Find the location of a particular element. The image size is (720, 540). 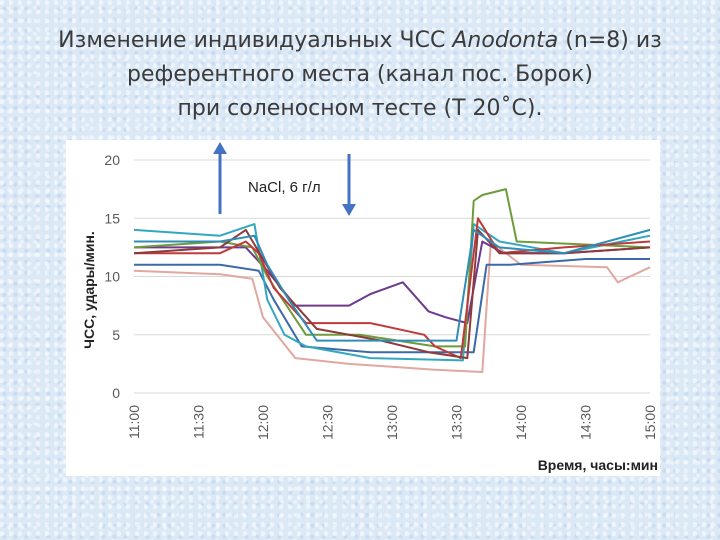

y-axis-ticks: 0 5 10 15 20 is located at coordinates (112, 276).